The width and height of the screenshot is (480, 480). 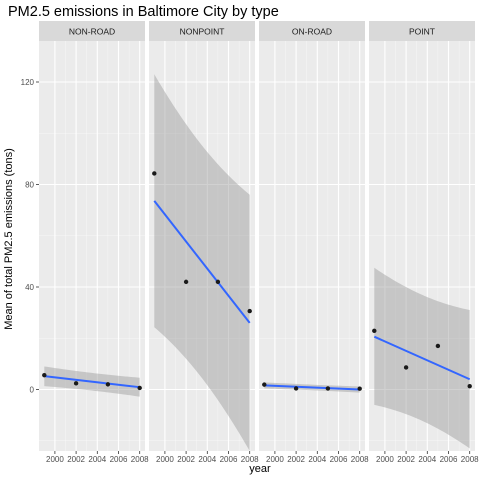 I want to click on strip-label: ON-ROAD, so click(x=312, y=32).